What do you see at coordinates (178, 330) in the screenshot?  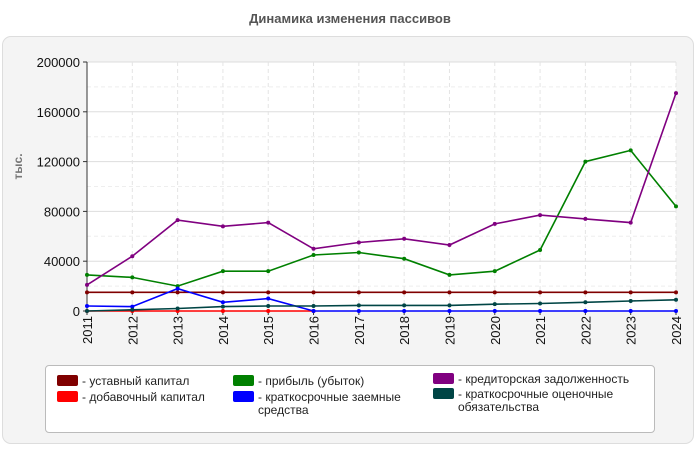 I see `x-tick-label: 2013` at bounding box center [178, 330].